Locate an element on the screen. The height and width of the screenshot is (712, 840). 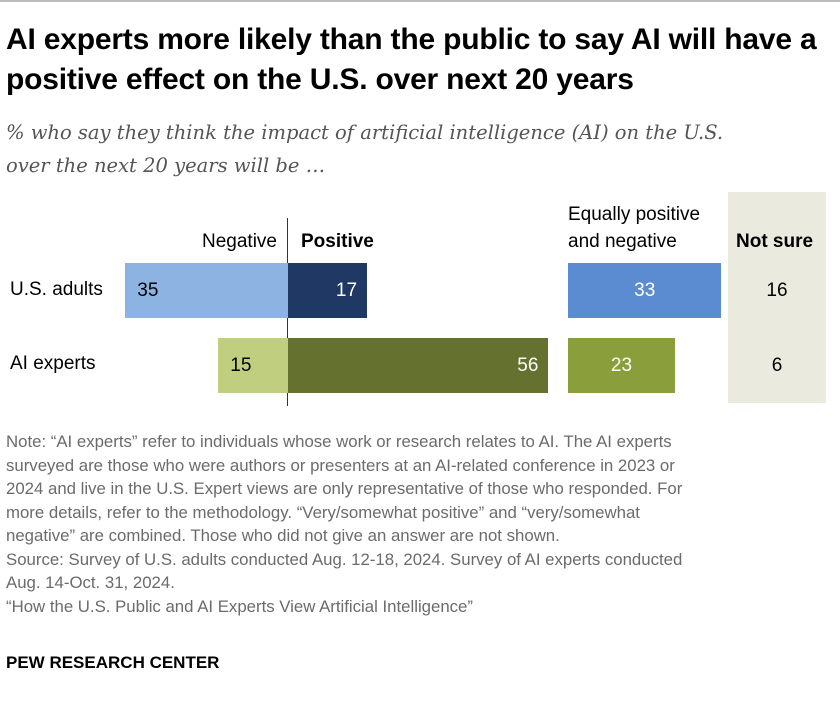
not-sure-column-bg is located at coordinates (777, 297).